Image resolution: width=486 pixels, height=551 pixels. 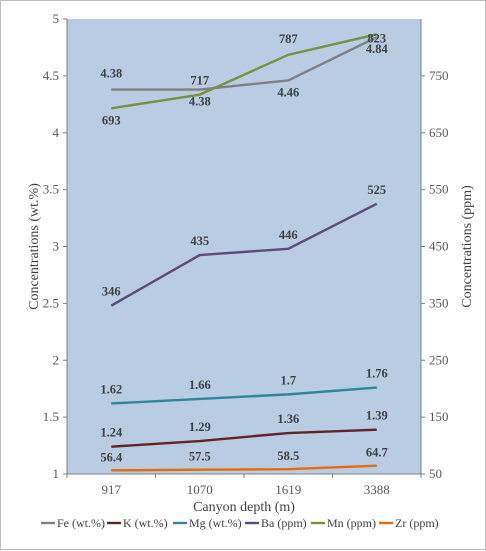 I want to click on y-left-tick-label: 1, so click(x=56, y=473).